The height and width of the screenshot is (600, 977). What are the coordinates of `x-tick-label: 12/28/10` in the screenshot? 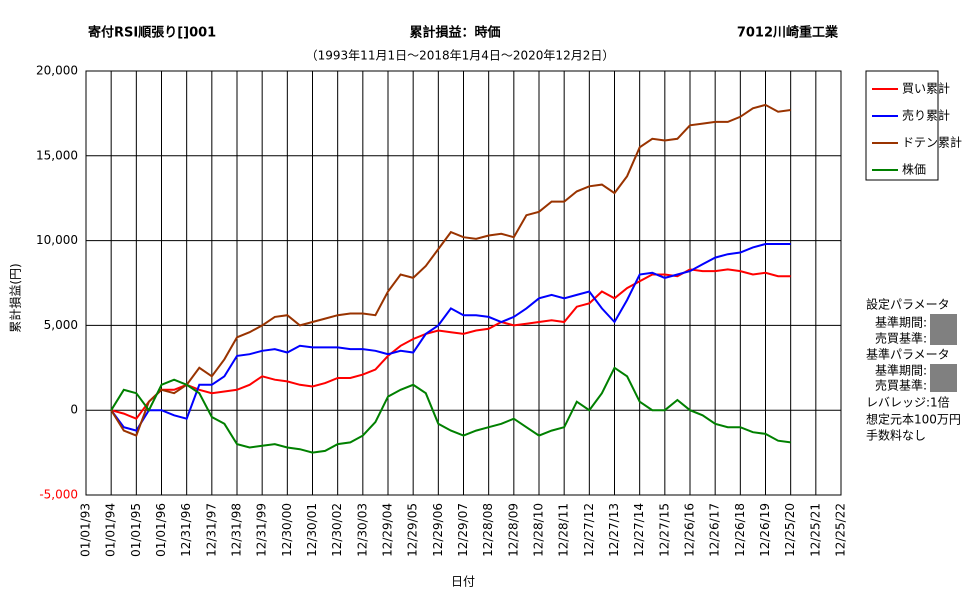 It's located at (539, 530).